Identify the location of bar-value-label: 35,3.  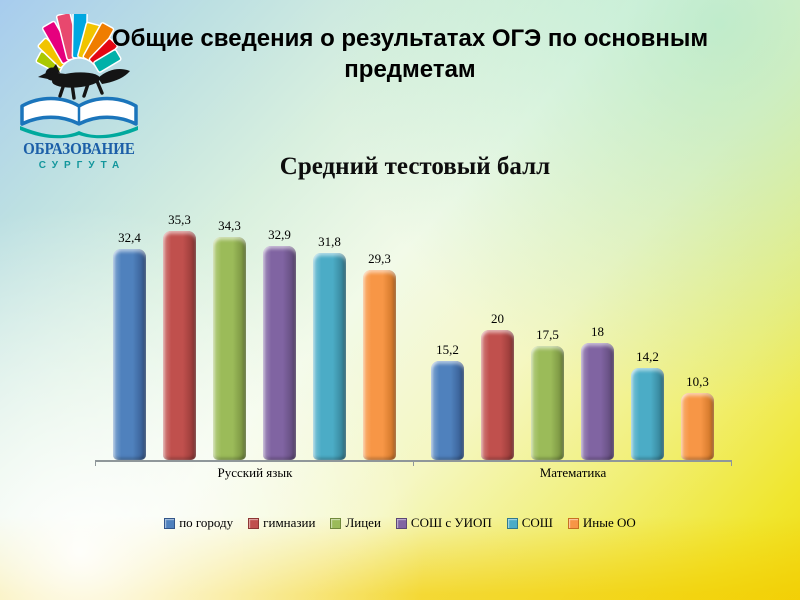
(179, 219).